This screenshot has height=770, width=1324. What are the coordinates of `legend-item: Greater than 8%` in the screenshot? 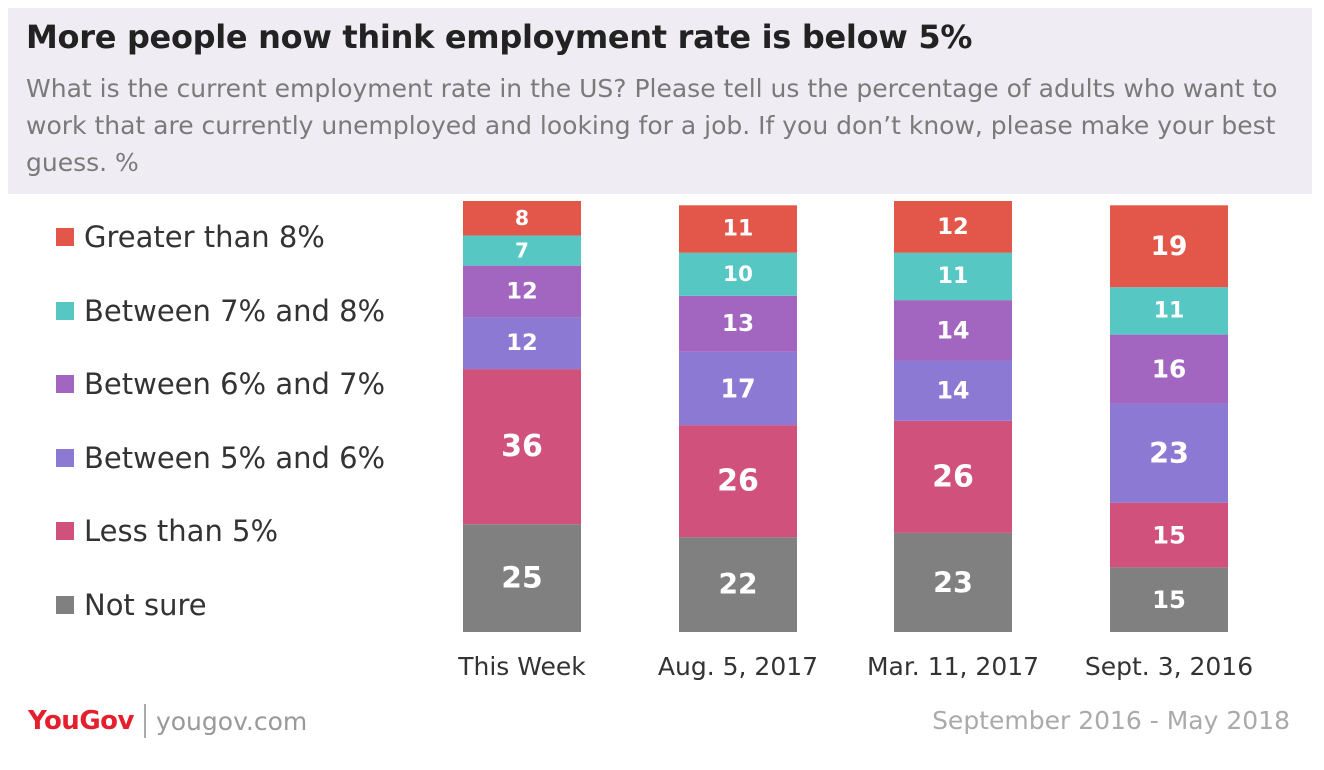 It's located at (190, 237).